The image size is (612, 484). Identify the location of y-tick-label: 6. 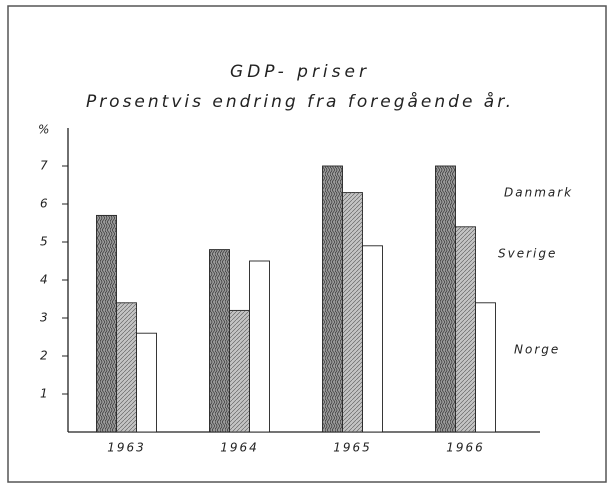
(45, 204).